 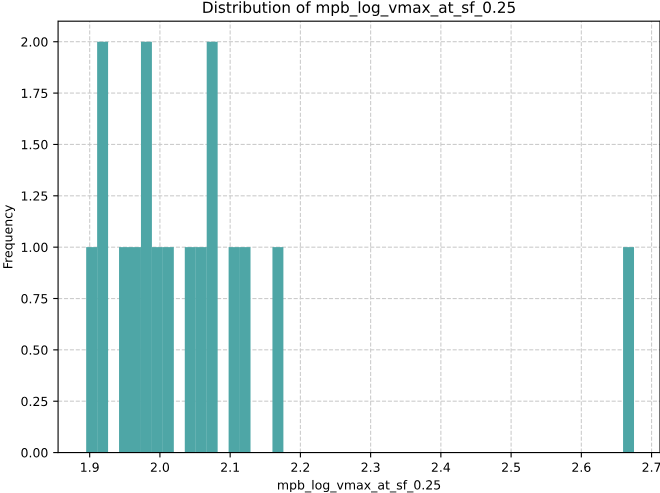 What do you see at coordinates (90, 467) in the screenshot?
I see `x-tick-label: 1.9` at bounding box center [90, 467].